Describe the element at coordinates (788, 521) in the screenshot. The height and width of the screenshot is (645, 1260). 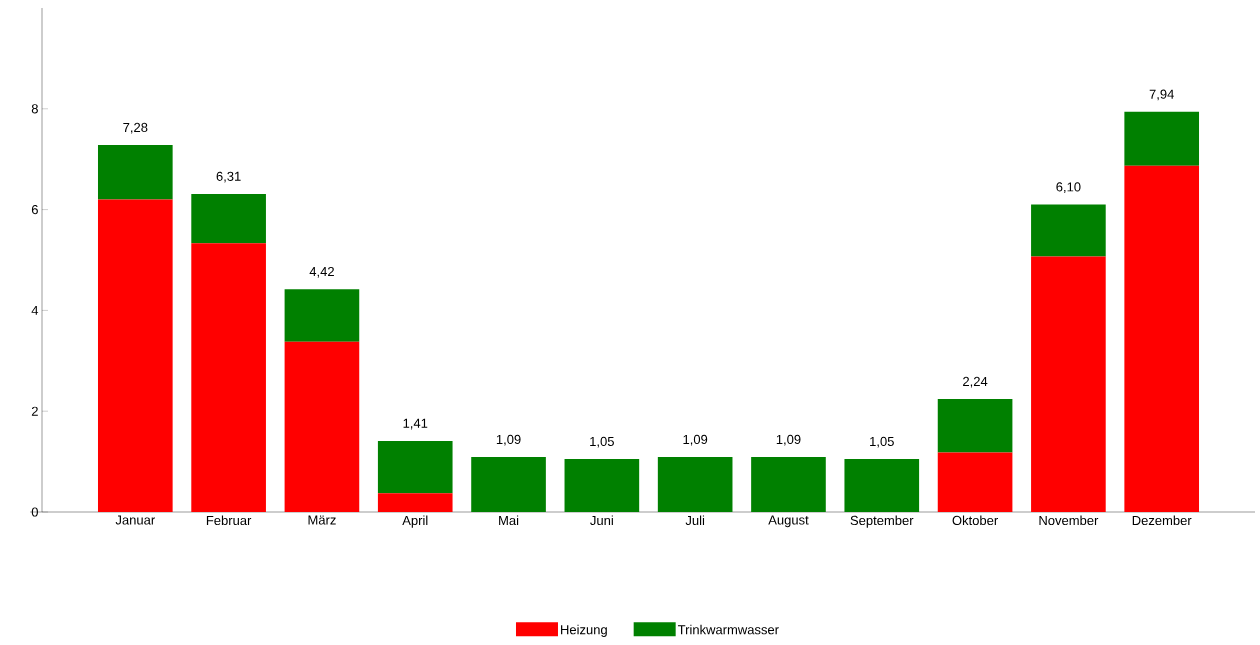
I see `x-tick-label: August` at that location.